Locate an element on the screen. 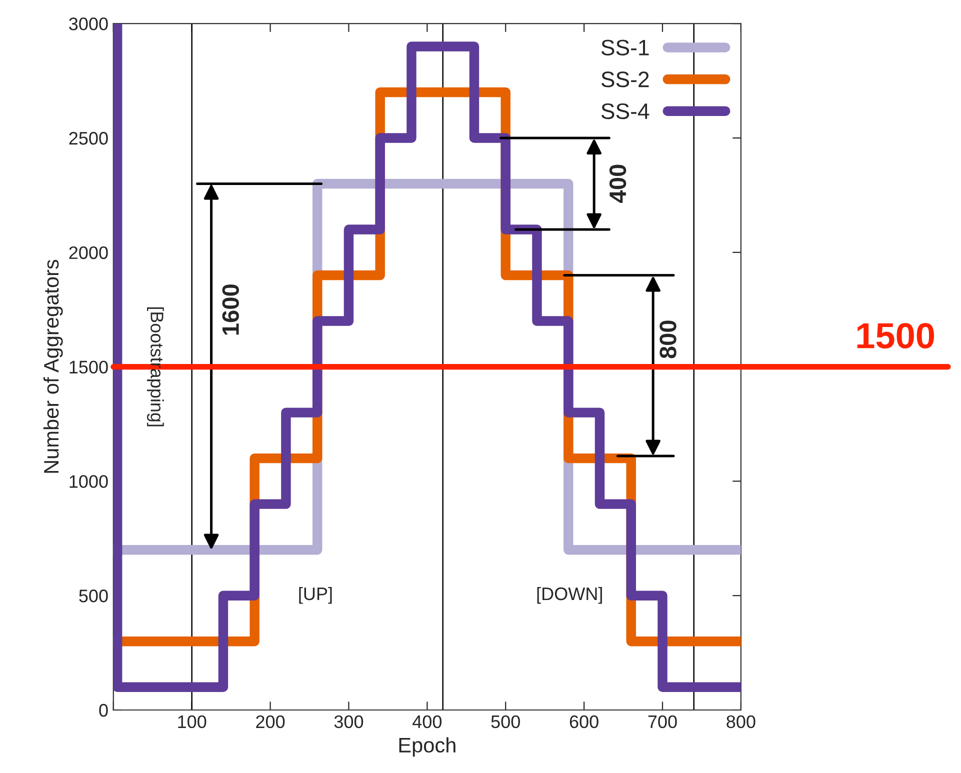 This screenshot has height=773, width=961. x-tick-label: 600 is located at coordinates (584, 721).